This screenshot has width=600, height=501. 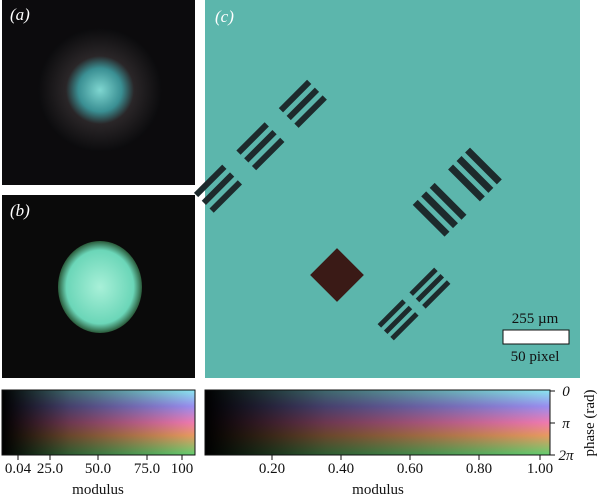 What do you see at coordinates (18, 469) in the screenshot?
I see `tick-label: 0.04` at bounding box center [18, 469].